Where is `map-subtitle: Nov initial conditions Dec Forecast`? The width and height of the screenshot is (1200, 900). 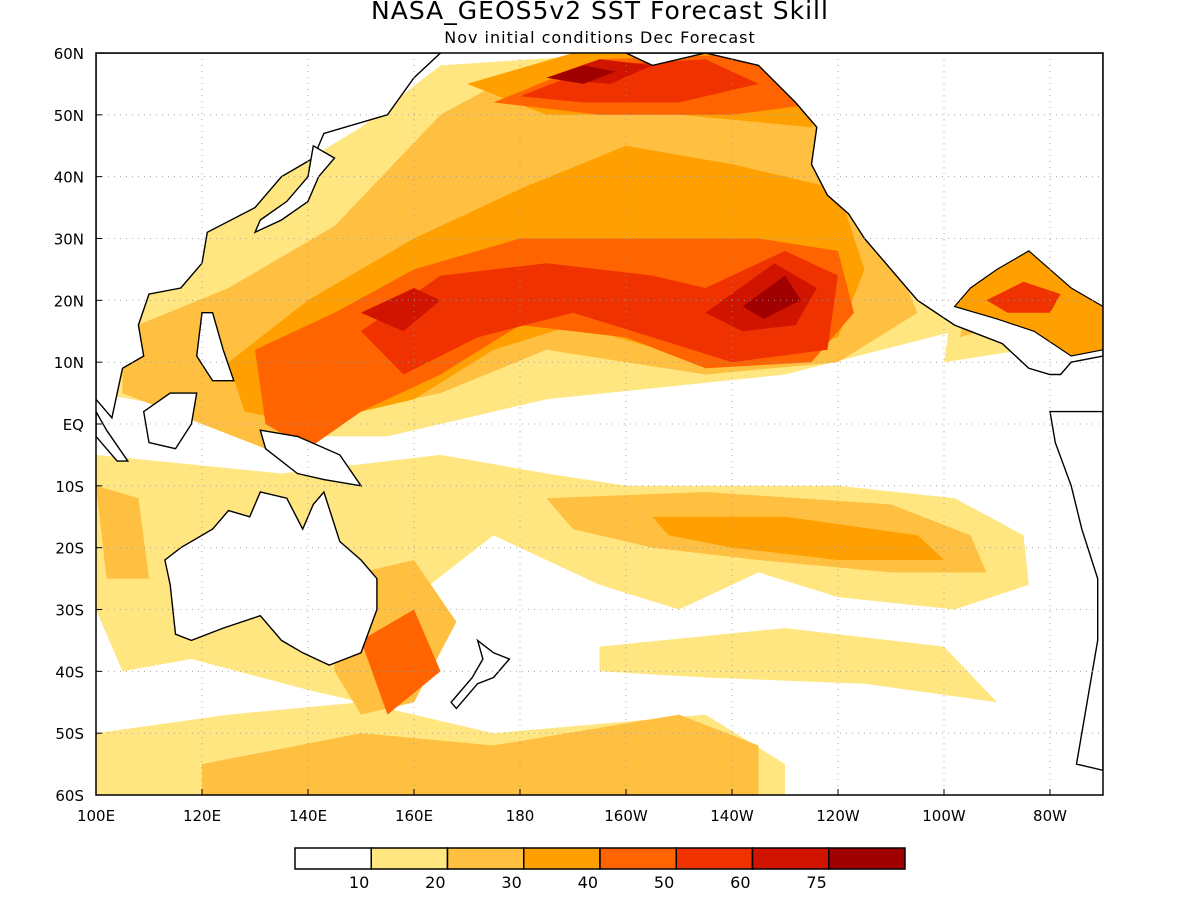 map-subtitle: Nov initial conditions Dec Forecast is located at coordinates (600, 37).